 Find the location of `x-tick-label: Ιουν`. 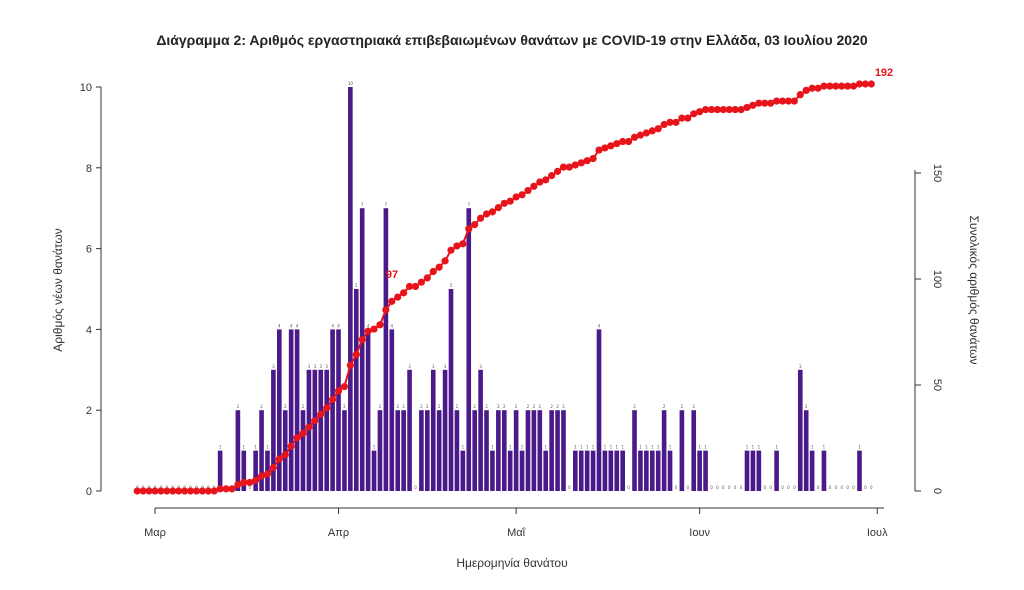

x-tick-label: Ιουν is located at coordinates (699, 533).